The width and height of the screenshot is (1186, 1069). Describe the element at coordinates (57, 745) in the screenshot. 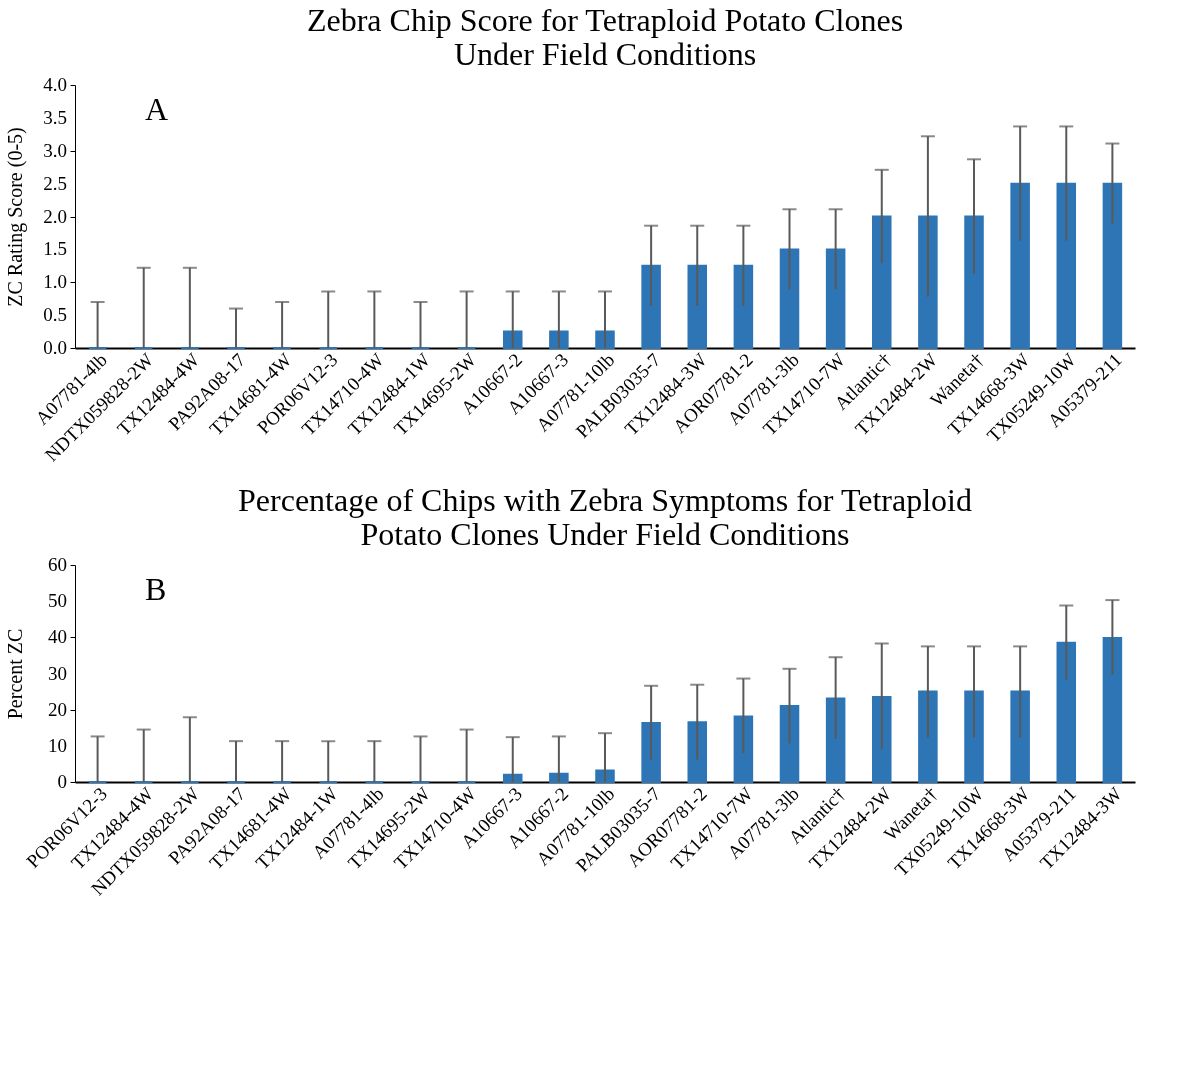

I see `y-tick-label: 10` at that location.